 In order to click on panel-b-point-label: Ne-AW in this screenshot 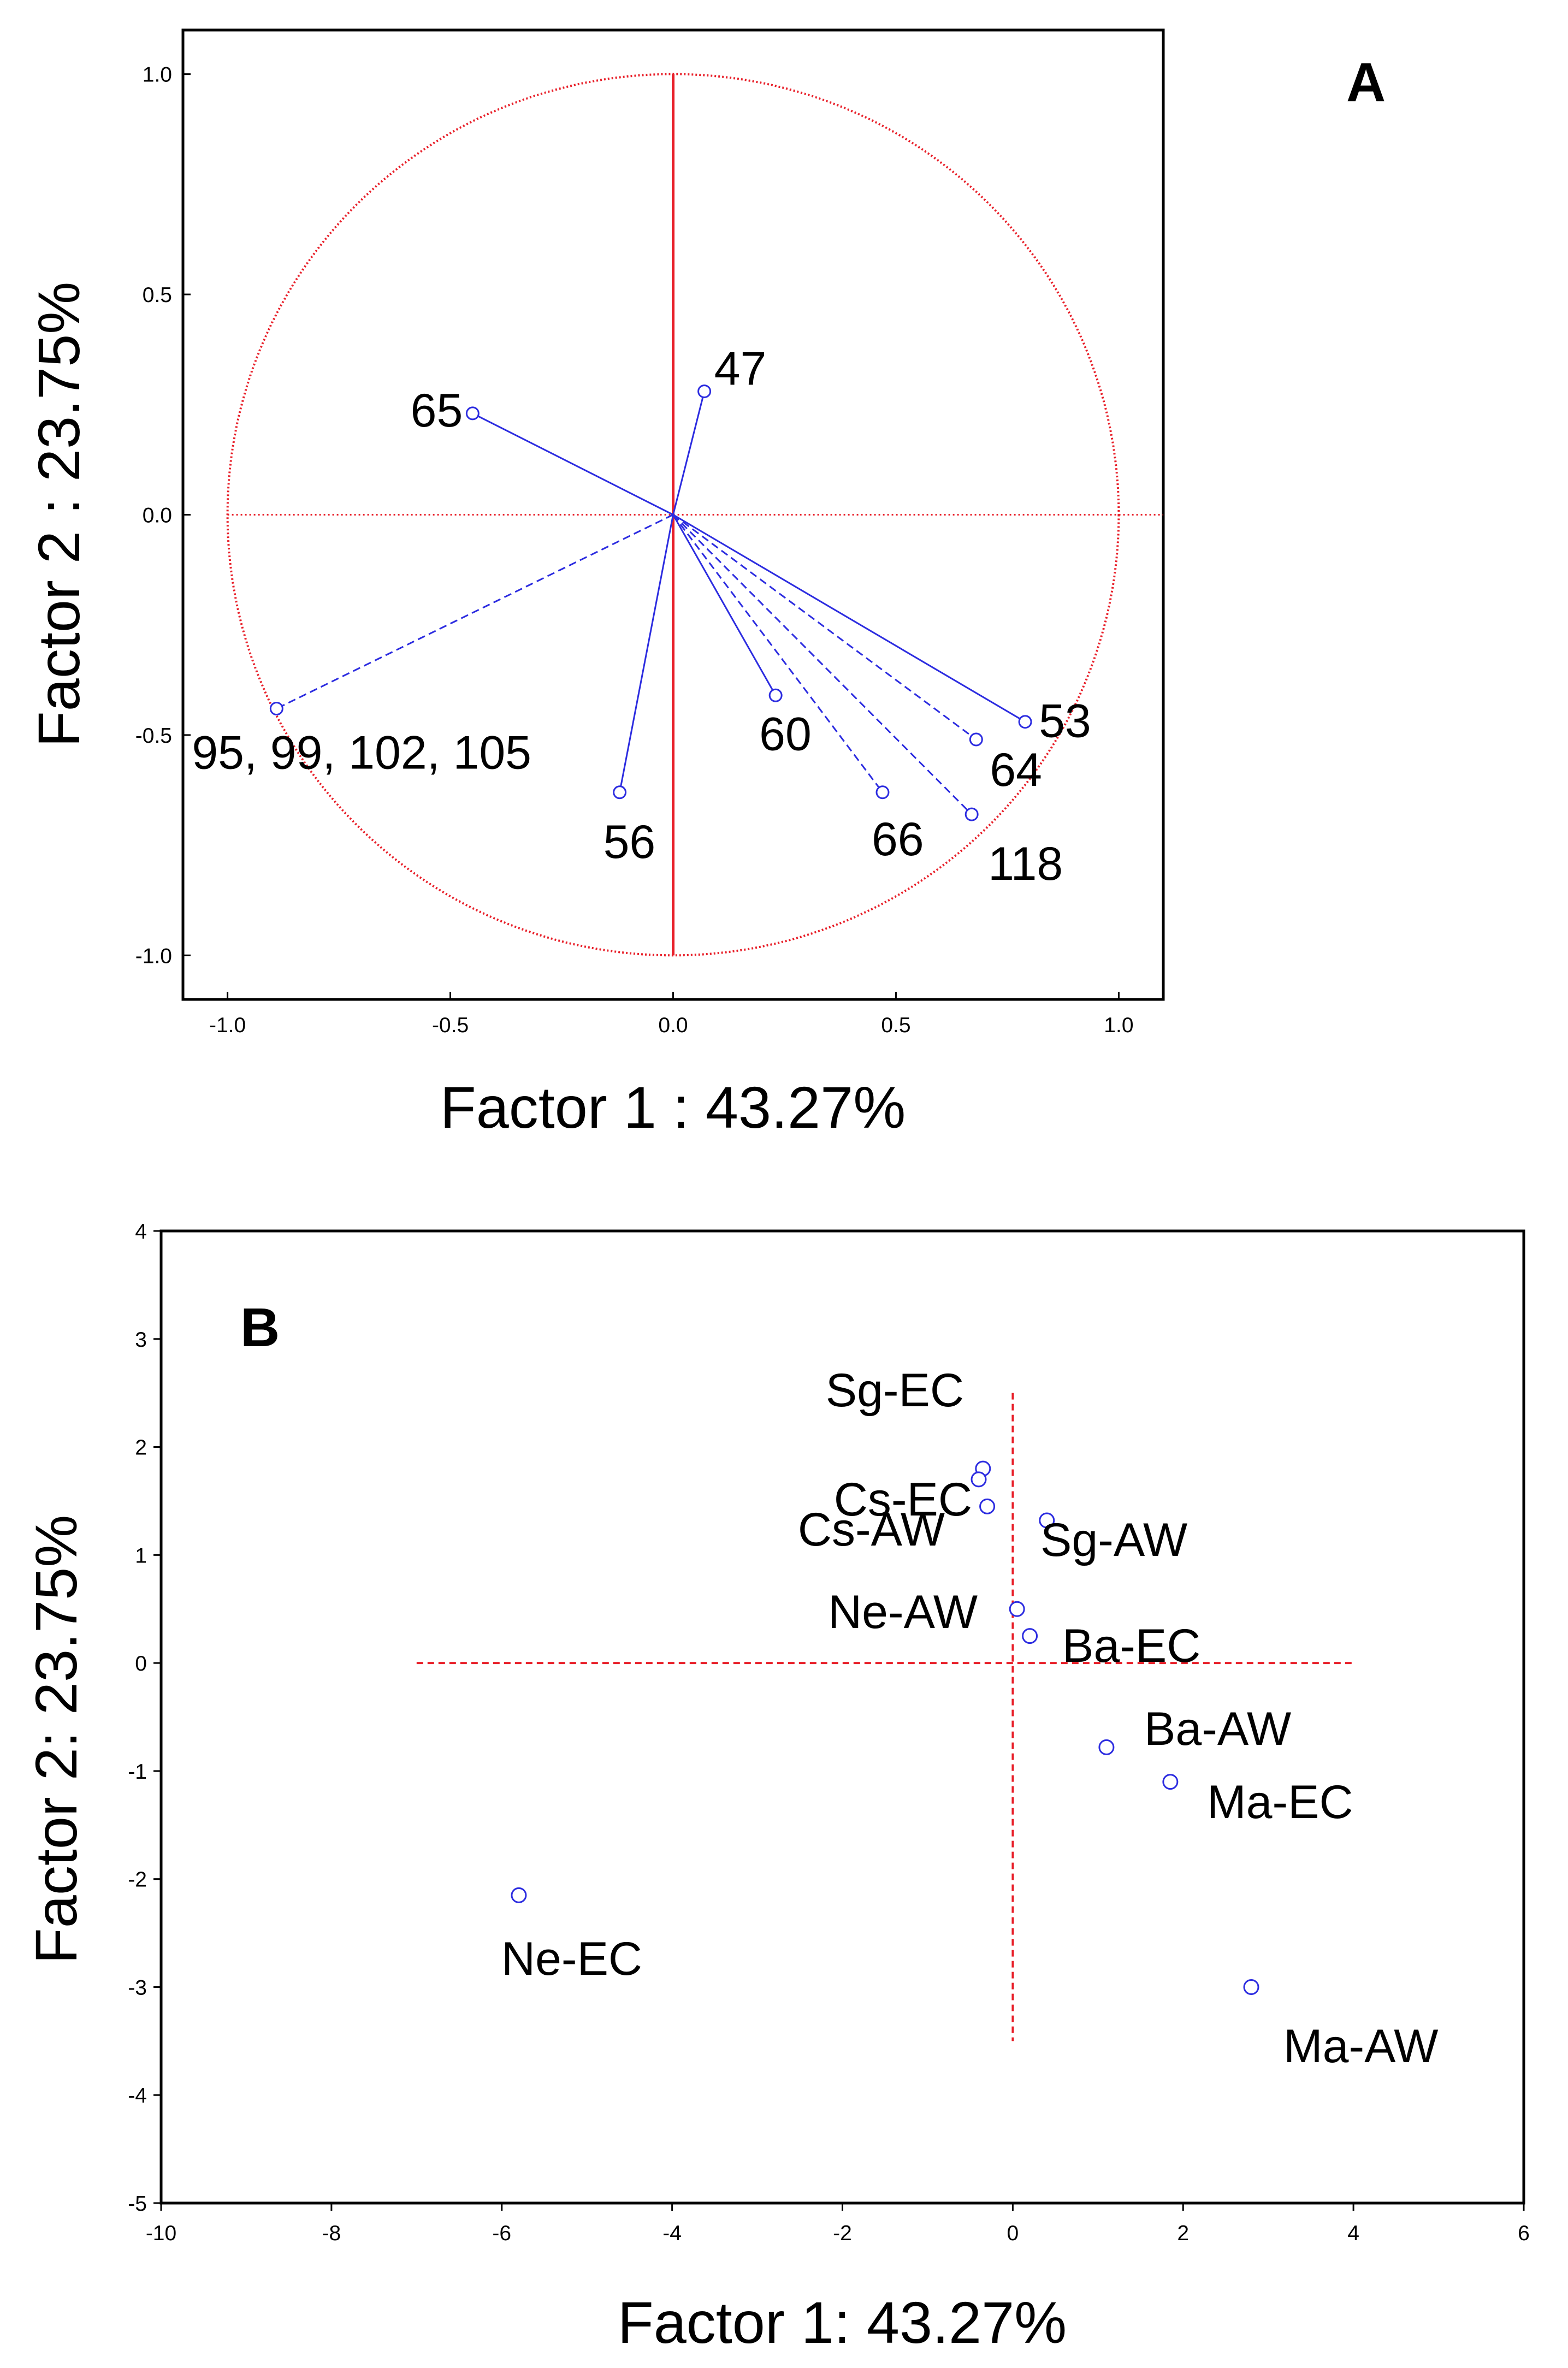, I will do `click(903, 1612)`.